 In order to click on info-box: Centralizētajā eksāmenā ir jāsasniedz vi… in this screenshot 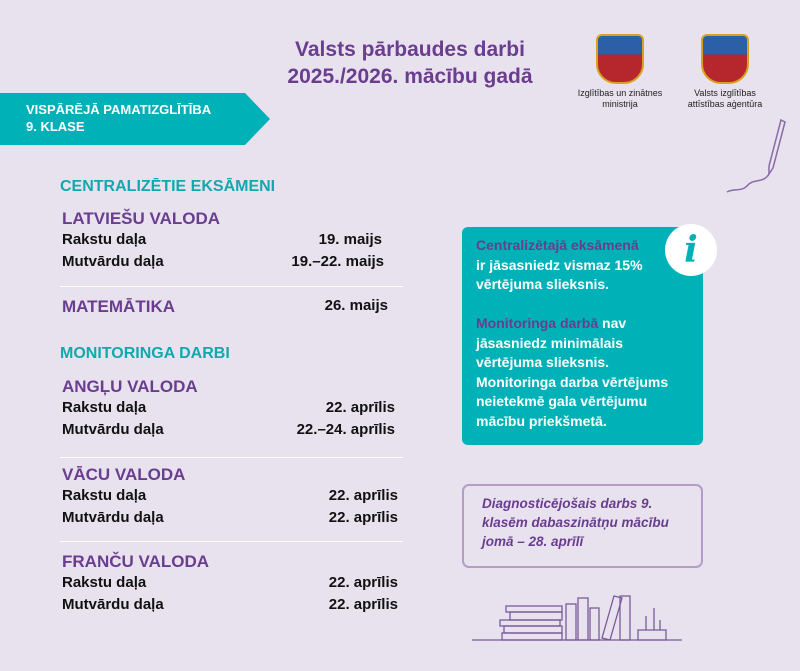, I will do `click(582, 336)`.